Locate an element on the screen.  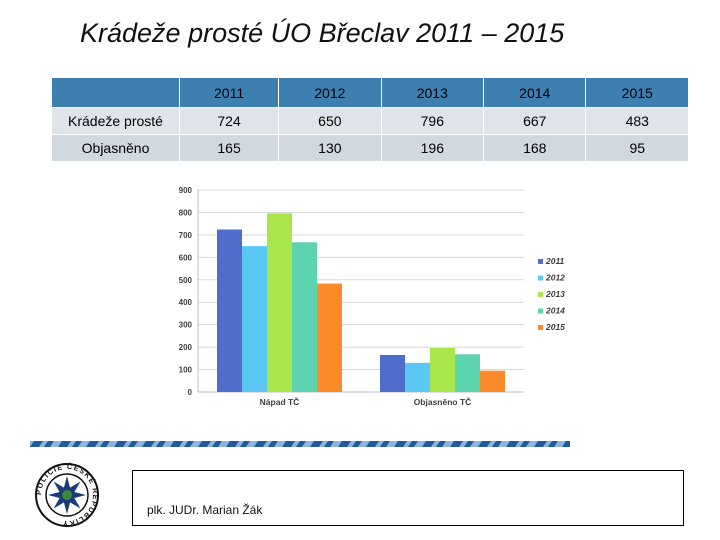
y-tick-label: 300 is located at coordinates (186, 325).